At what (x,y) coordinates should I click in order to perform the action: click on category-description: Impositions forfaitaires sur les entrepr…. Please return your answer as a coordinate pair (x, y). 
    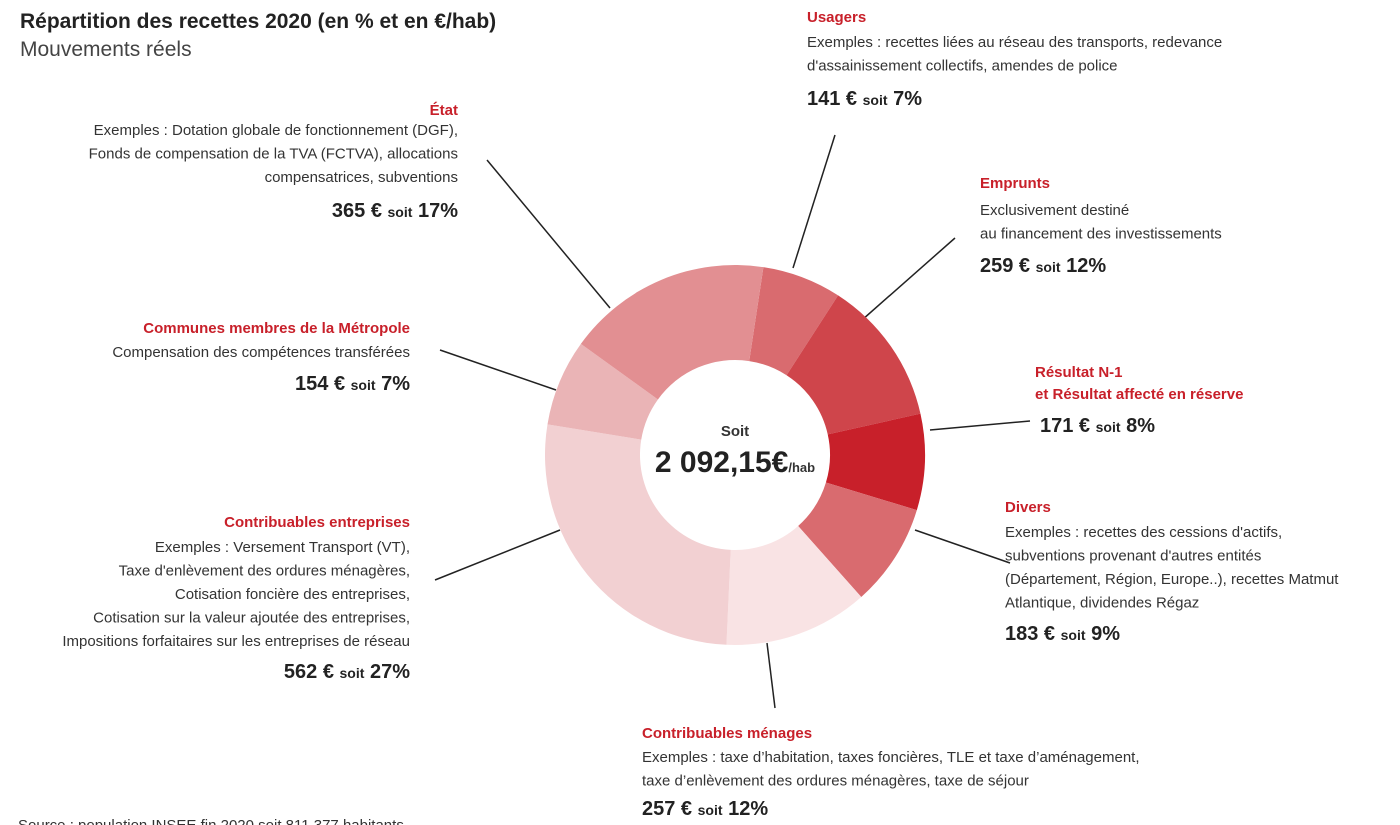
    Looking at the image, I should click on (236, 641).